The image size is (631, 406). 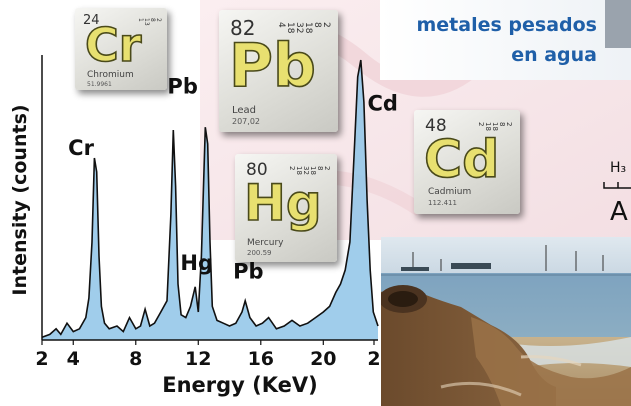 What do you see at coordinates (309, 170) in the screenshot?
I see `element-electron-shells: 2 8 18 32 18 2` at bounding box center [309, 170].